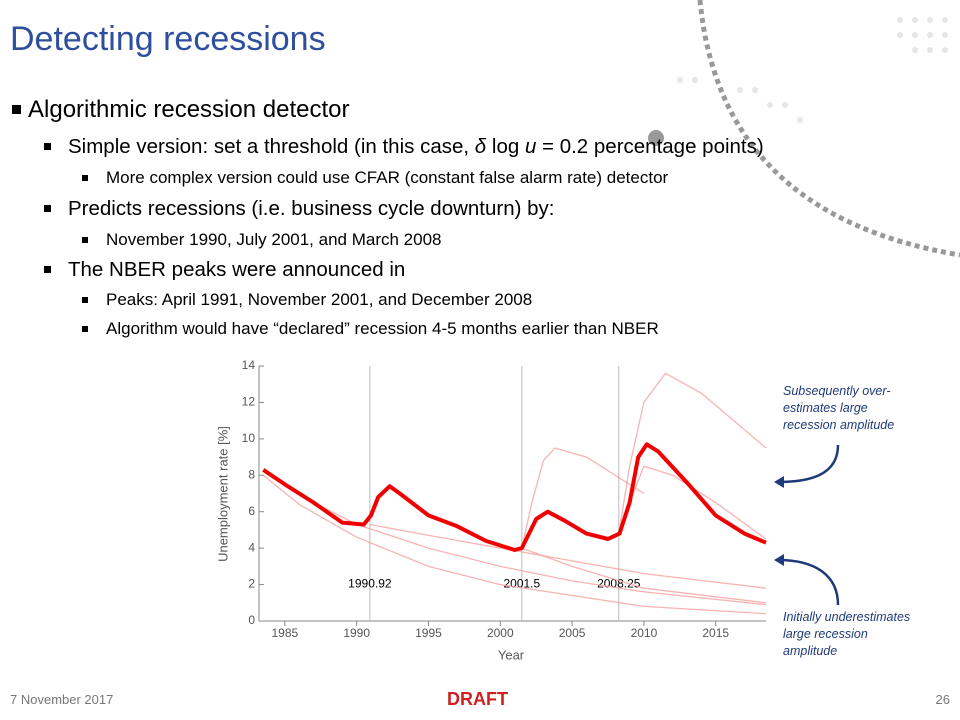 The image size is (960, 720). What do you see at coordinates (480, 146) in the screenshot?
I see `text: δ` at bounding box center [480, 146].